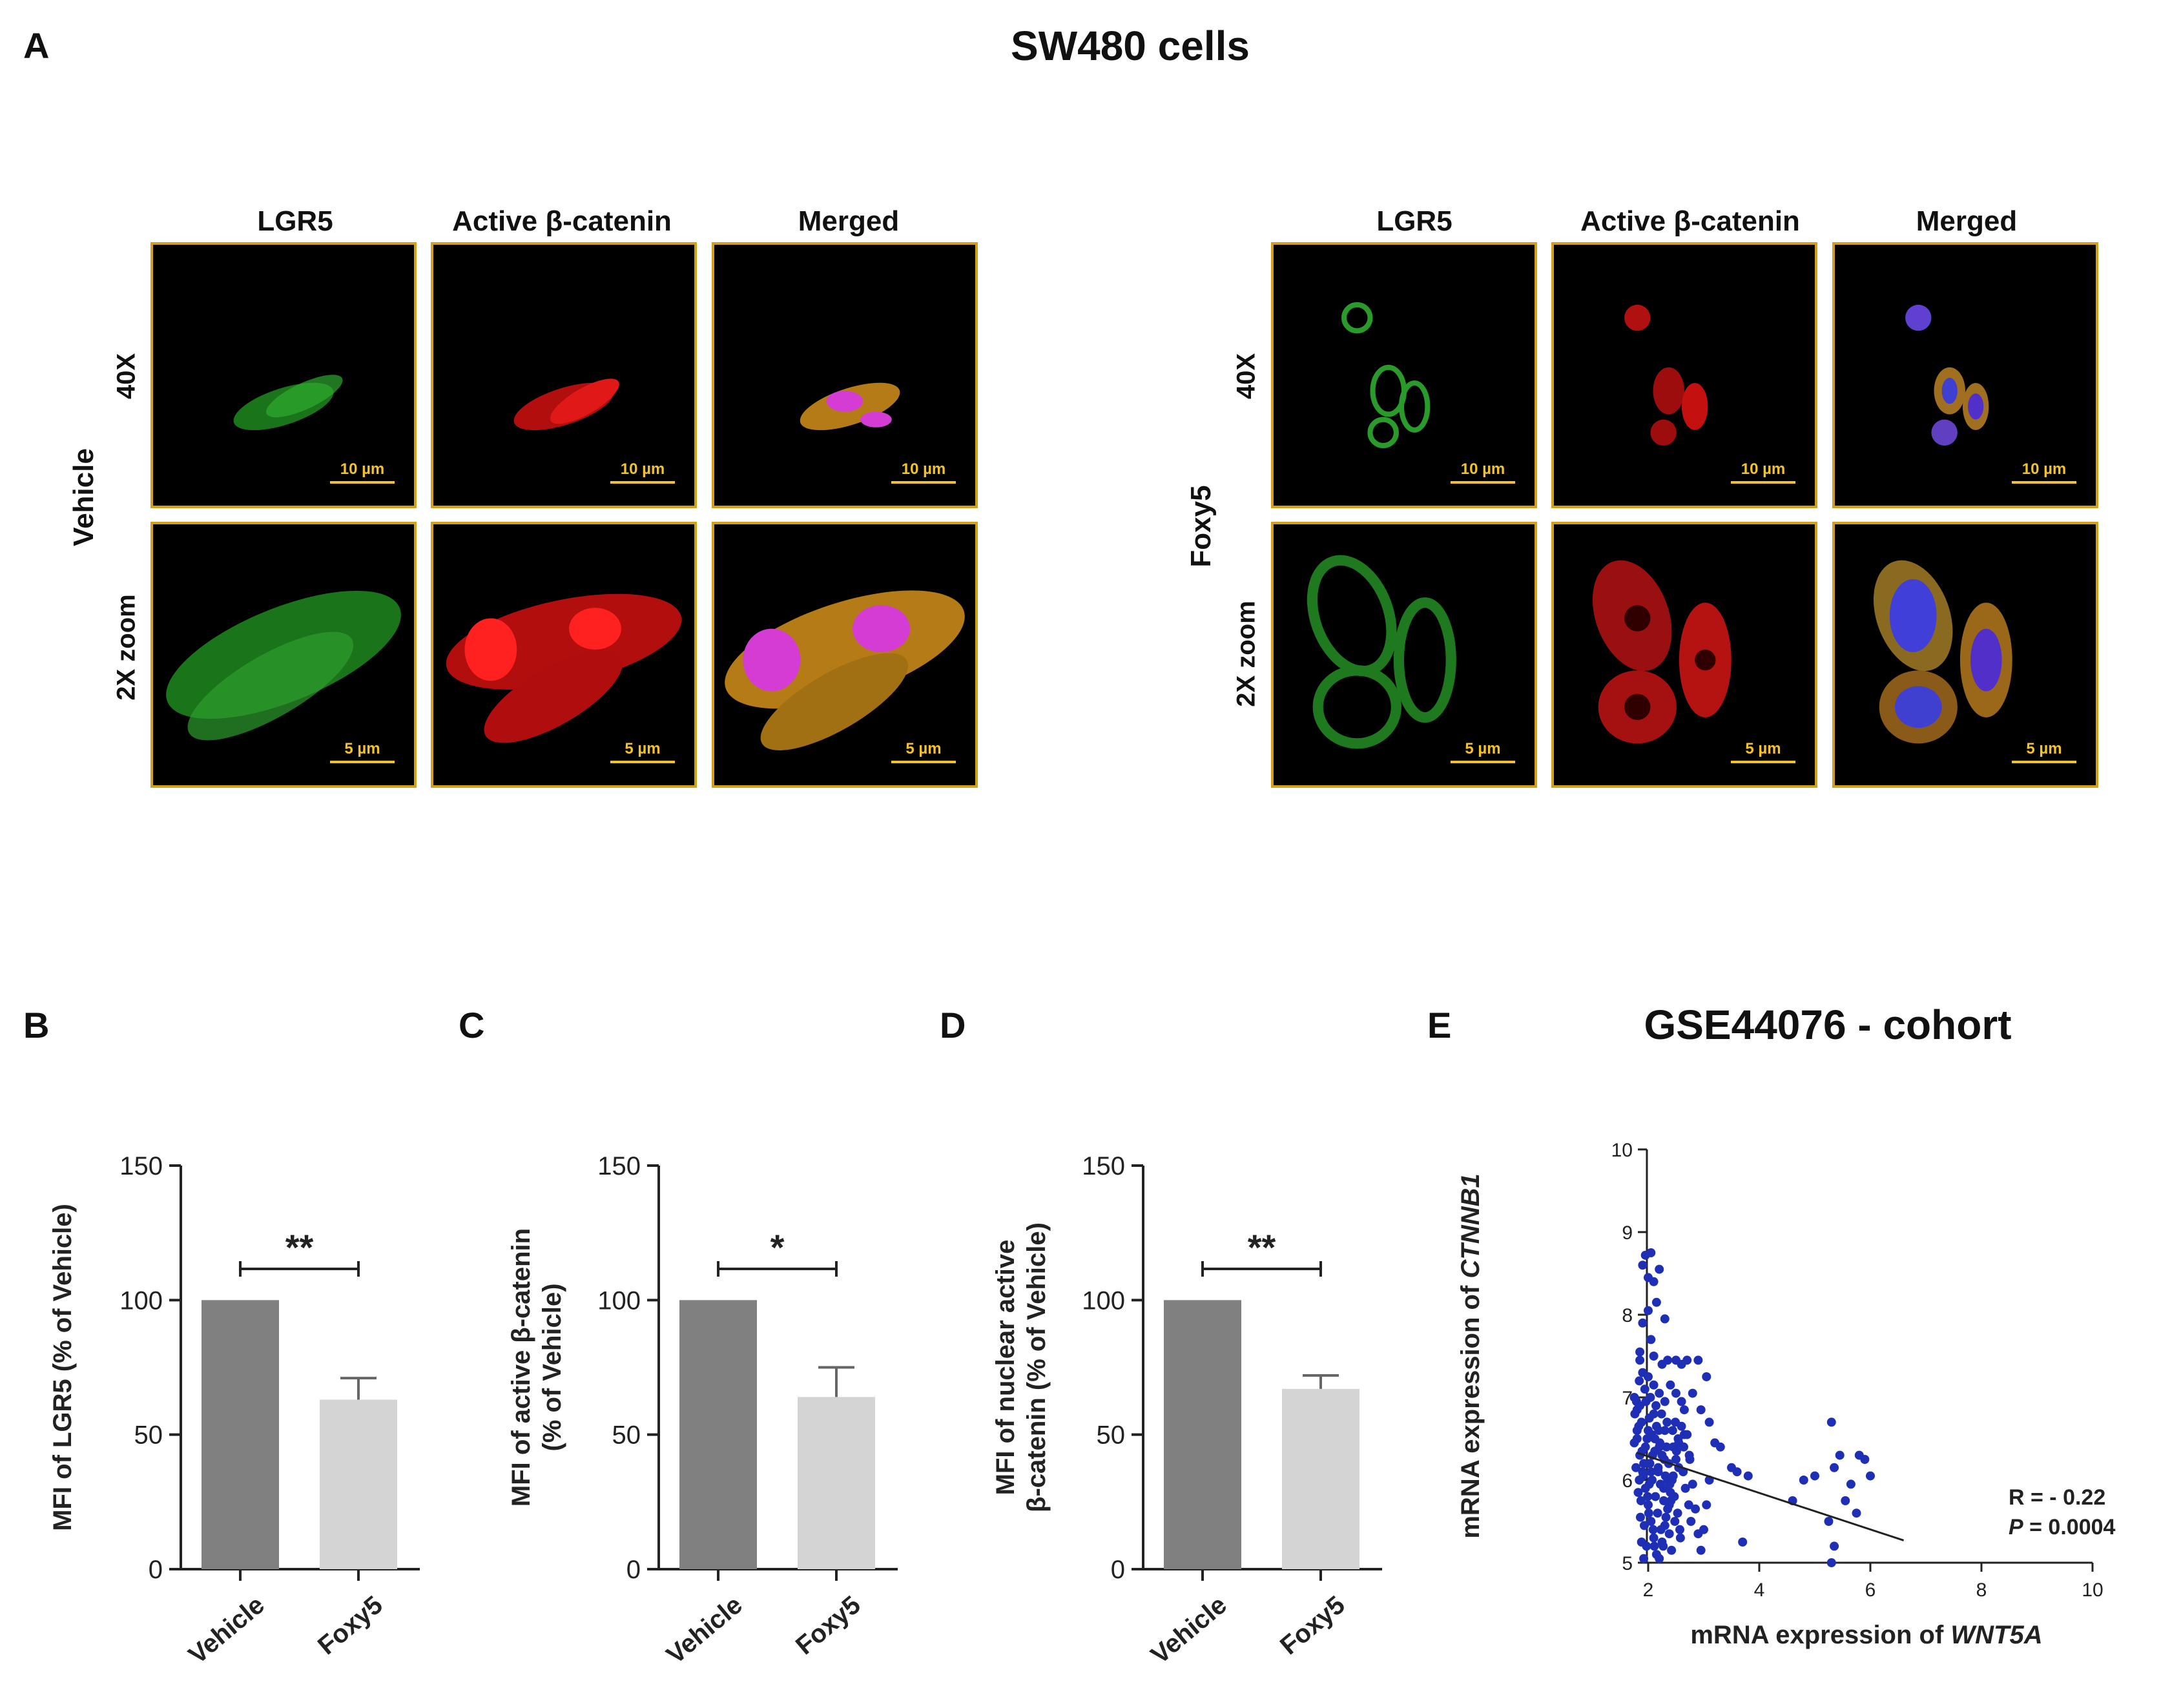 The width and height of the screenshot is (2181, 1708). What do you see at coordinates (777, 1247) in the screenshot?
I see `c-significance: *` at bounding box center [777, 1247].